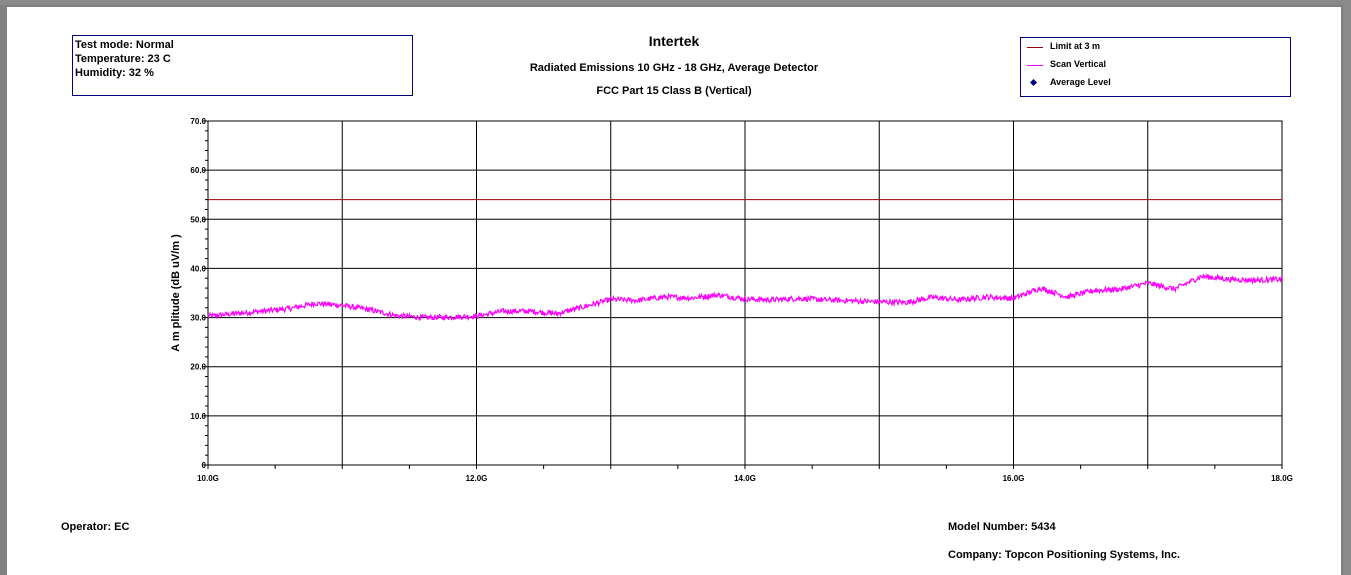 Image resolution: width=1351 pixels, height=575 pixels. I want to click on scan-vertical-trace, so click(745, 297).